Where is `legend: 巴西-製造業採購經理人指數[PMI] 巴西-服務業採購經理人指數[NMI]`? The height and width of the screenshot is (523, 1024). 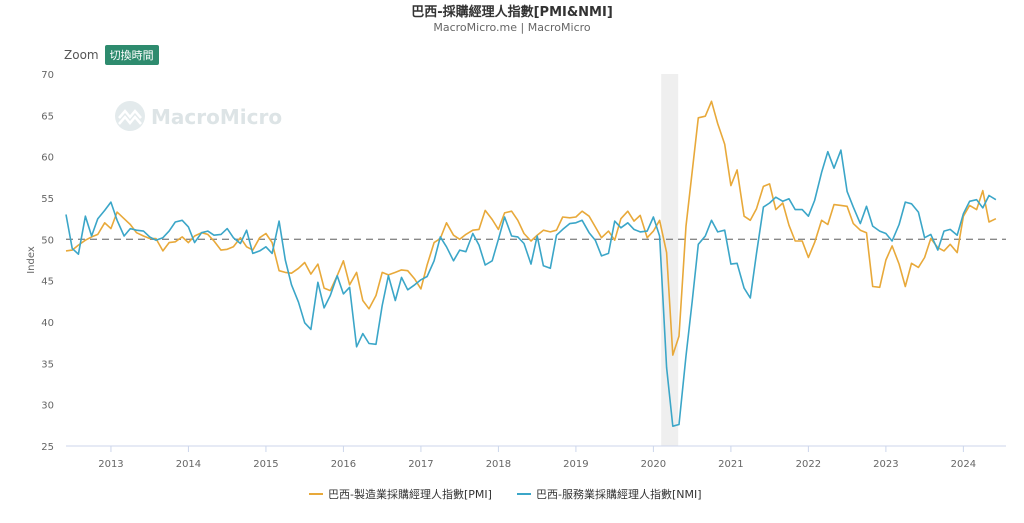 legend: 巴西-製造業採購經理人指數[PMI] 巴西-服務業採購經理人指數[NMI] is located at coordinates (505, 494).